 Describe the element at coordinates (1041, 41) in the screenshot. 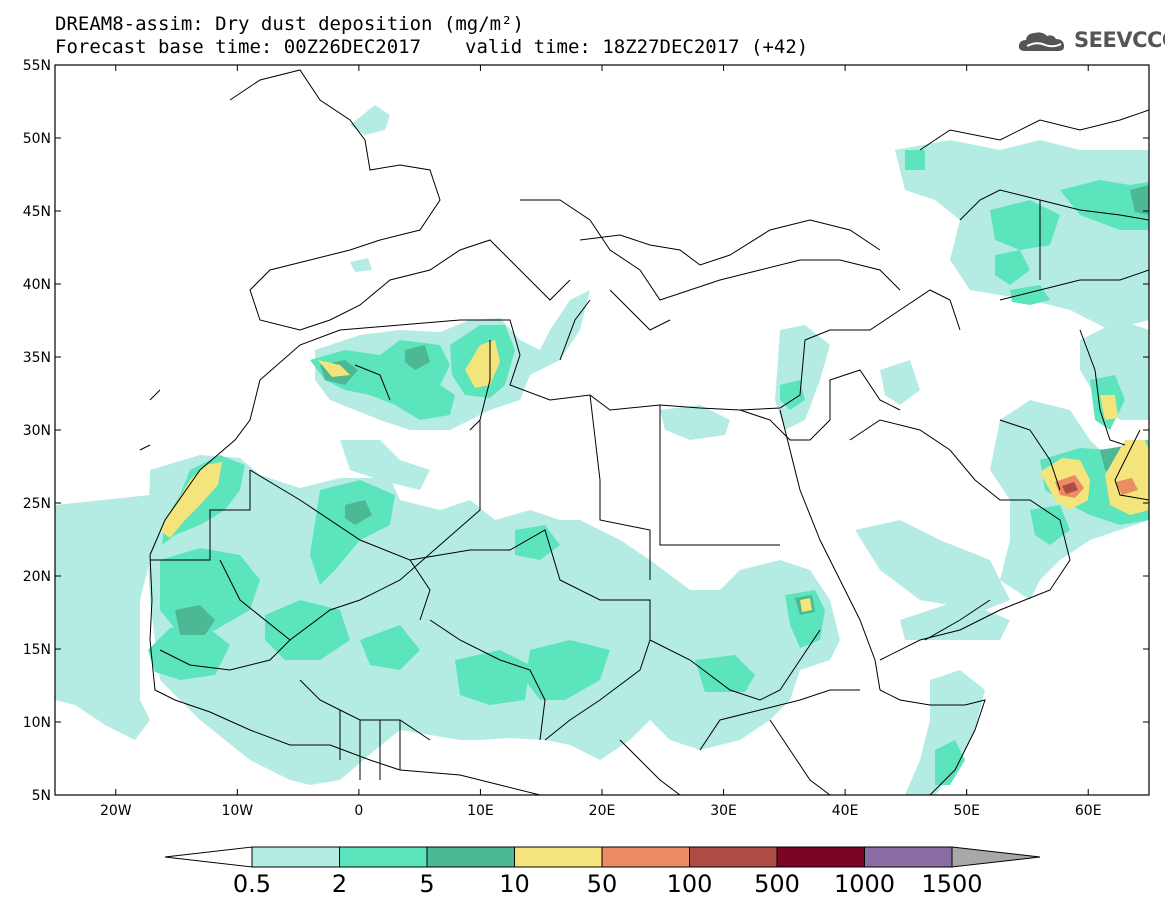

I see `cloud-icon` at that location.